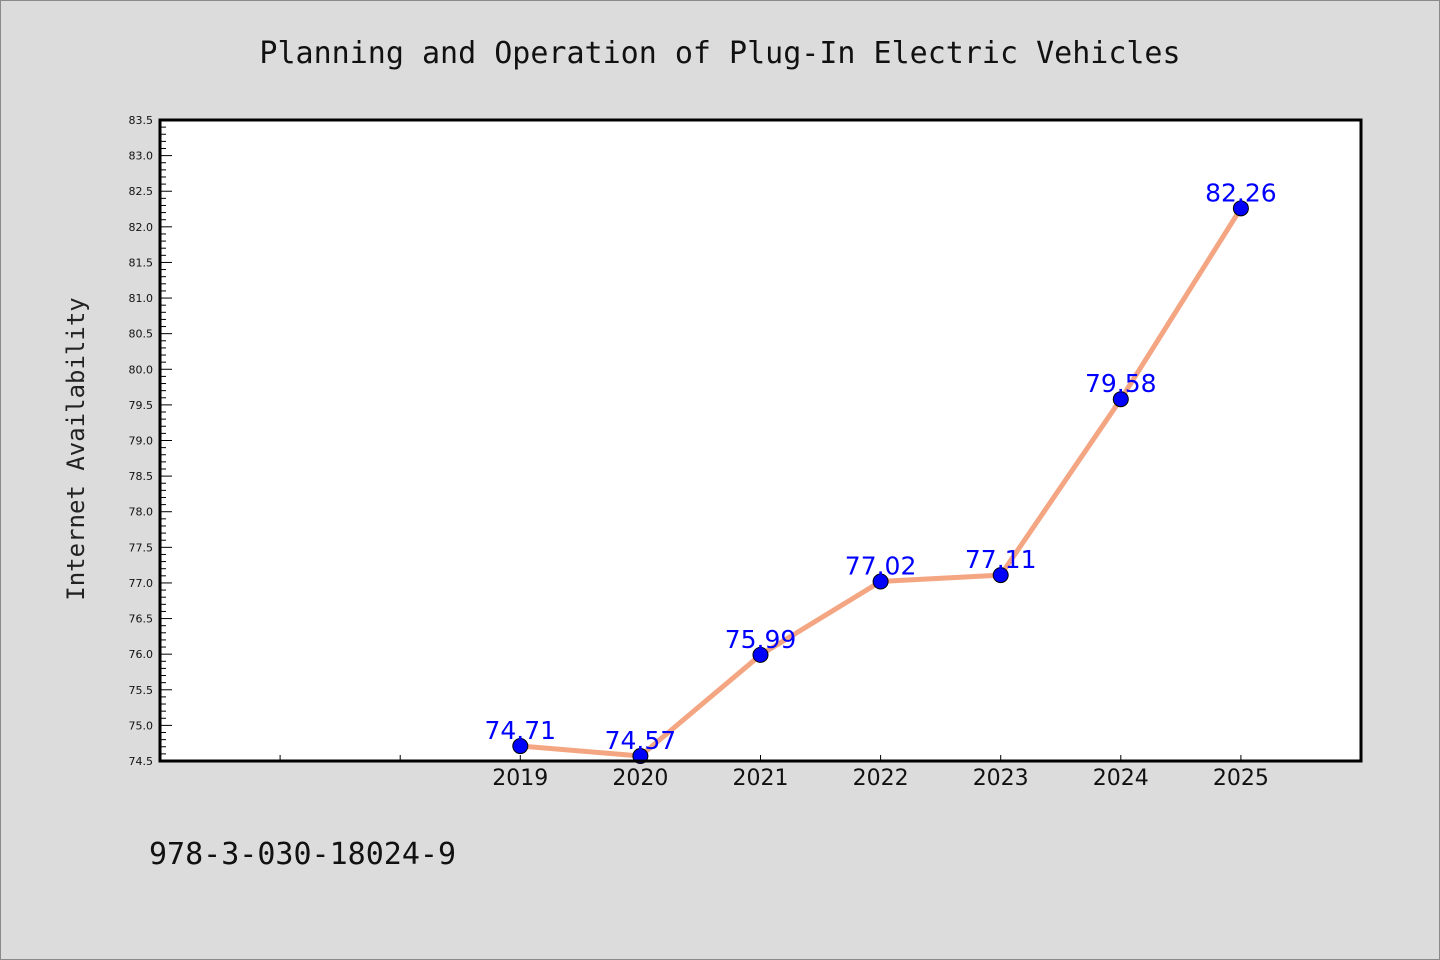 This screenshot has height=960, width=1440. What do you see at coordinates (141, 725) in the screenshot?
I see `y-tick-label: 75.0` at bounding box center [141, 725].